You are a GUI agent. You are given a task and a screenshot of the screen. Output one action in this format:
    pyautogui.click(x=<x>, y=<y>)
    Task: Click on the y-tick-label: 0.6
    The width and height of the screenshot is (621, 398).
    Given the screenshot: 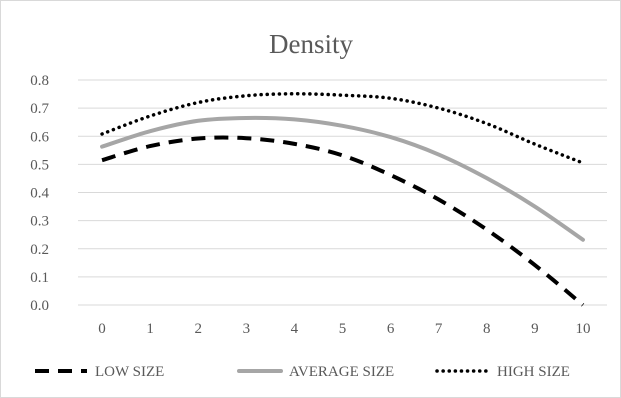 What is the action you would take?
    pyautogui.click(x=39, y=137)
    